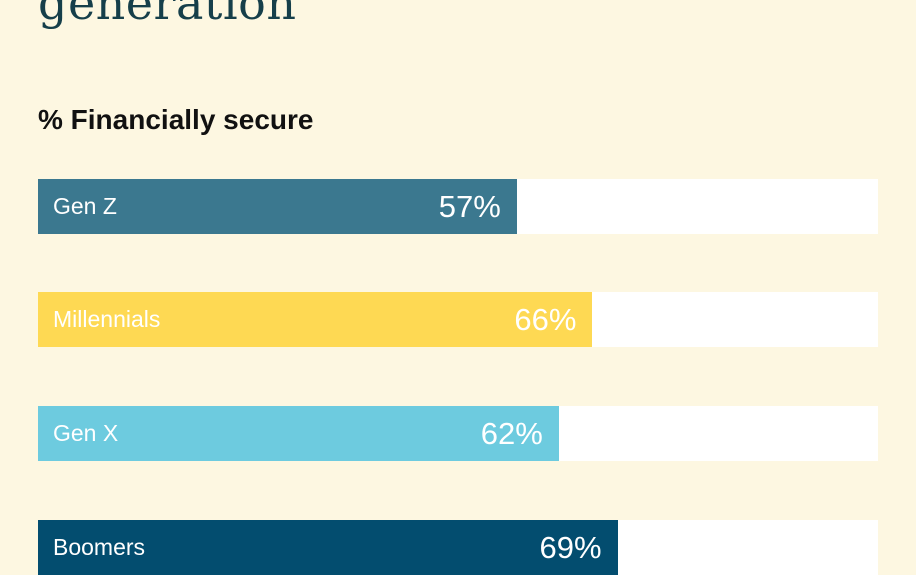 The height and width of the screenshot is (575, 916). I want to click on value-label: 62%, so click(511, 433).